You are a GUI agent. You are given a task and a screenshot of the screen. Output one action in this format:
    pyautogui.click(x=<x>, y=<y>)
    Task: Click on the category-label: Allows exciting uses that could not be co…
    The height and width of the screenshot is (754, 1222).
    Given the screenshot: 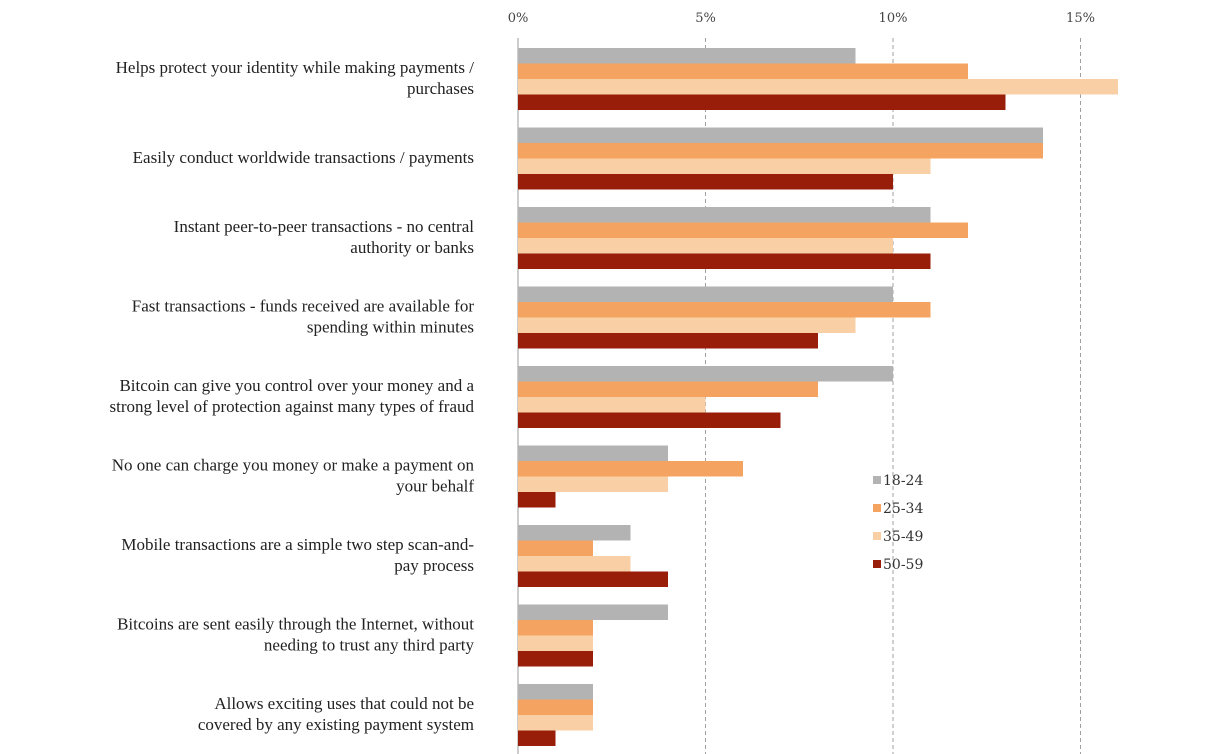 What is the action you would take?
    pyautogui.click(x=336, y=714)
    